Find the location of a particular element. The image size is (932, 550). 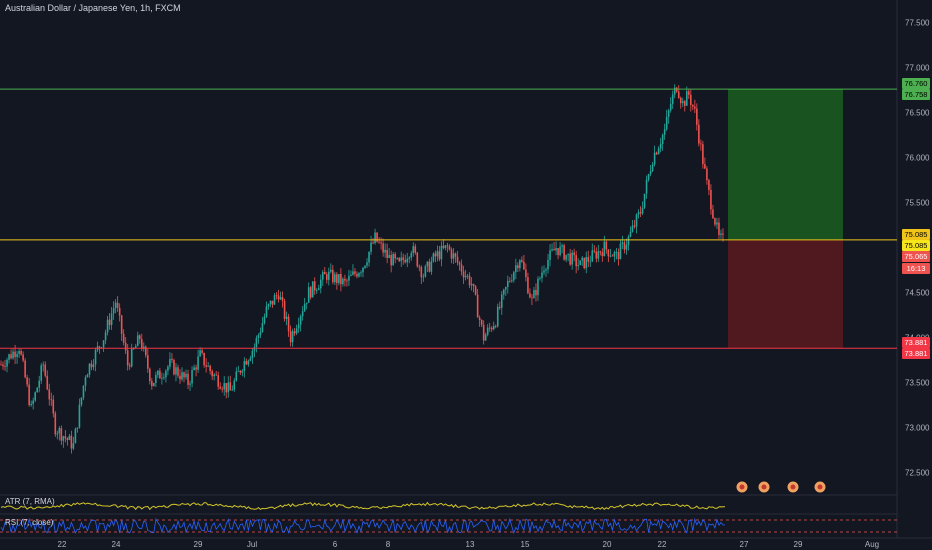

x-tick-label: 20 is located at coordinates (607, 544).